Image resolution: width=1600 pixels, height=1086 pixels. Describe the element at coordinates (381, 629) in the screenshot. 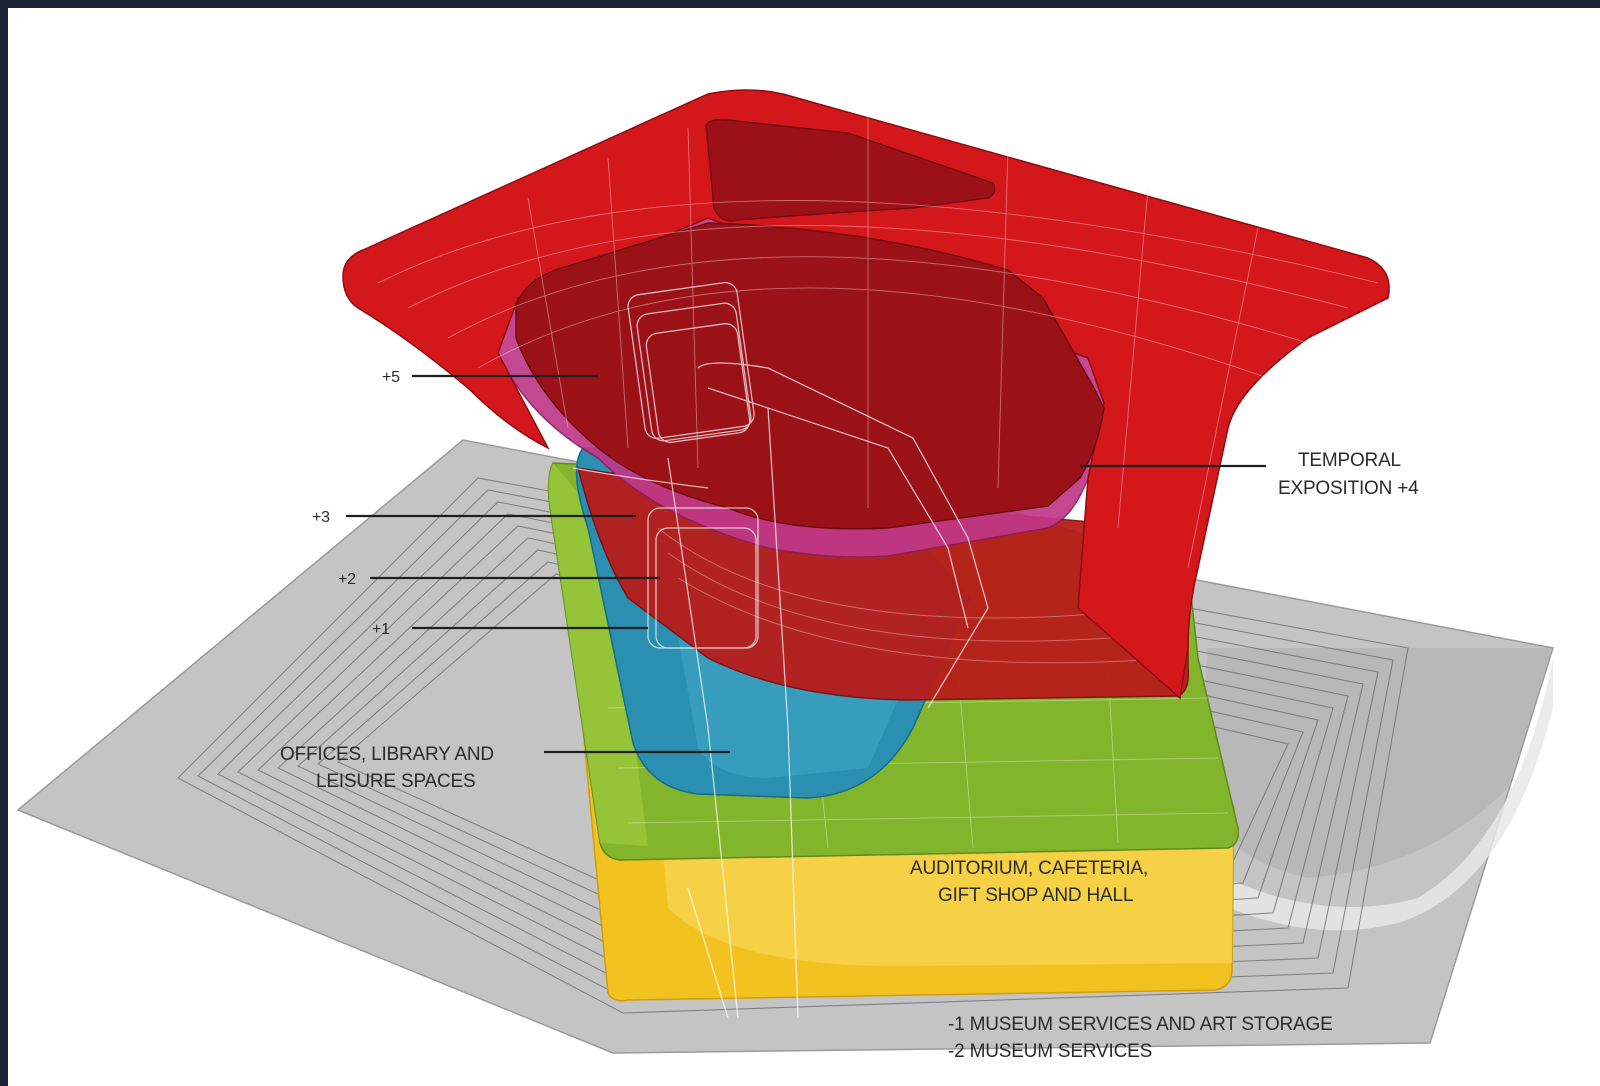

I see `label-level-plus1: +1` at that location.